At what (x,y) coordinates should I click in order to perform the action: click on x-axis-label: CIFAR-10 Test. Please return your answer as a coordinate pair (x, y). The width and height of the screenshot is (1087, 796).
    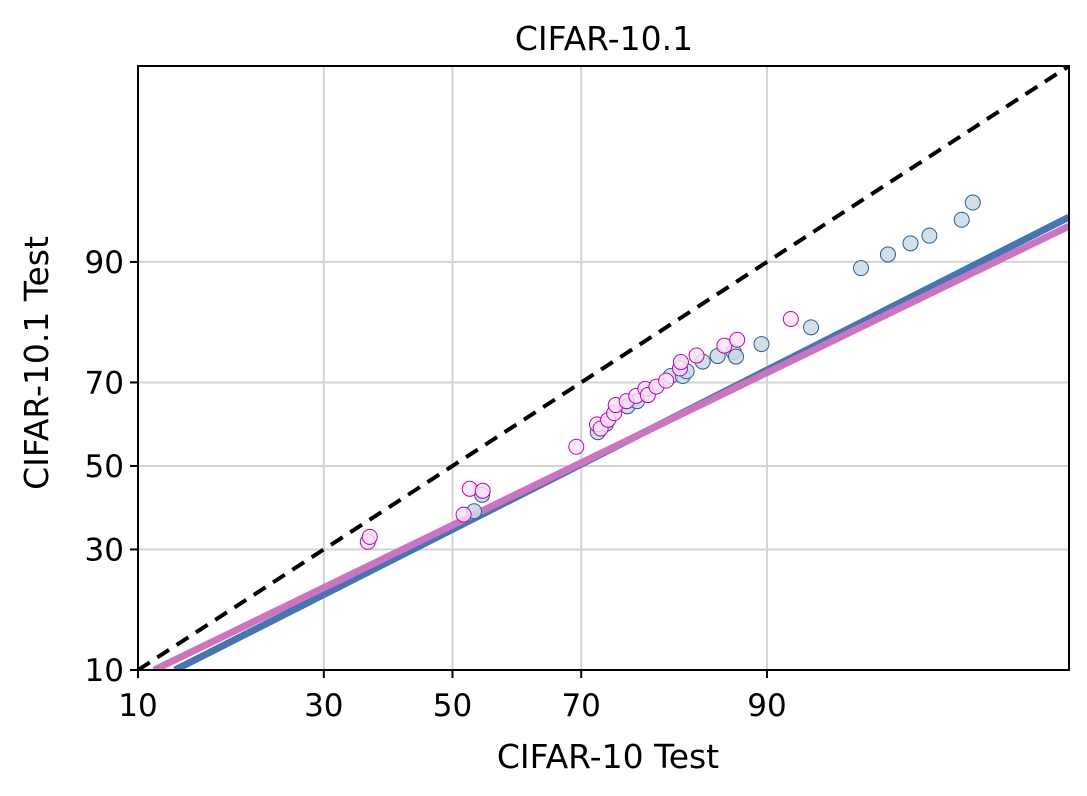
    Looking at the image, I should click on (608, 756).